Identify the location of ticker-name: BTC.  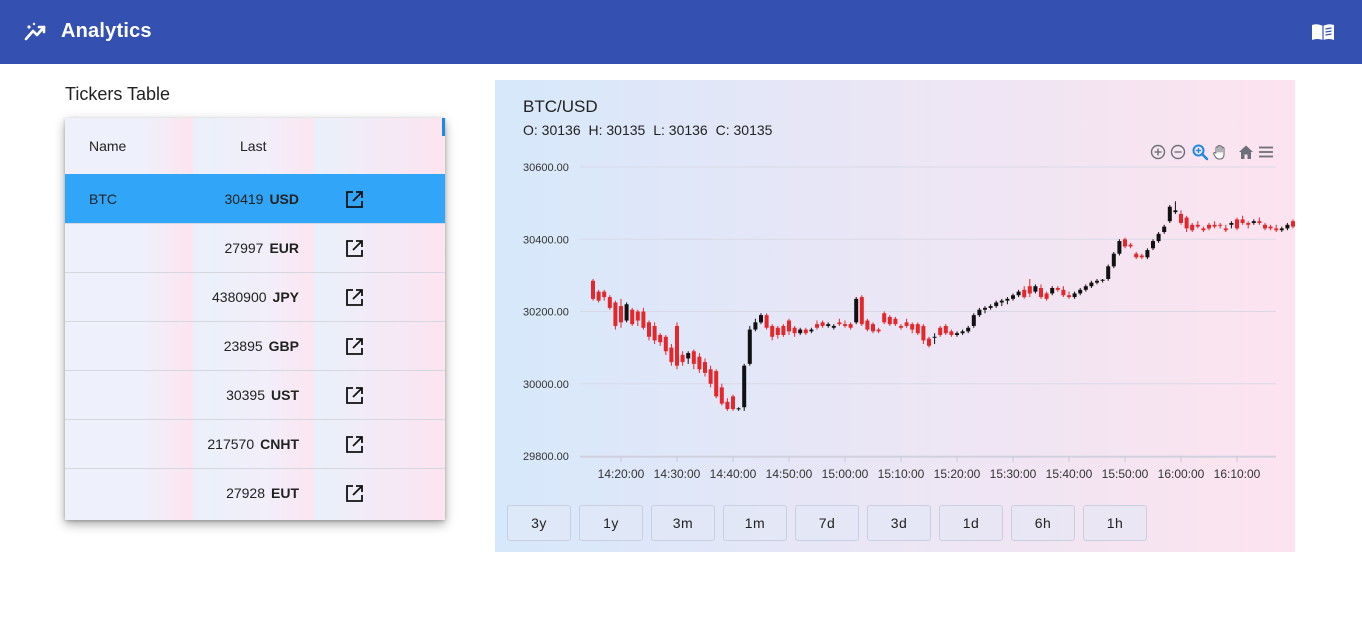
(103, 199).